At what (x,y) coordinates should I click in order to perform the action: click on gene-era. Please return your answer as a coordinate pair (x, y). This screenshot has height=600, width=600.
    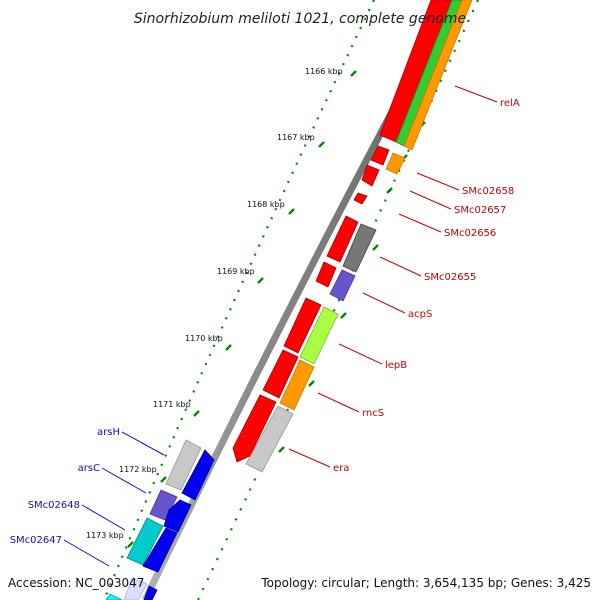
    Looking at the image, I should click on (254, 428).